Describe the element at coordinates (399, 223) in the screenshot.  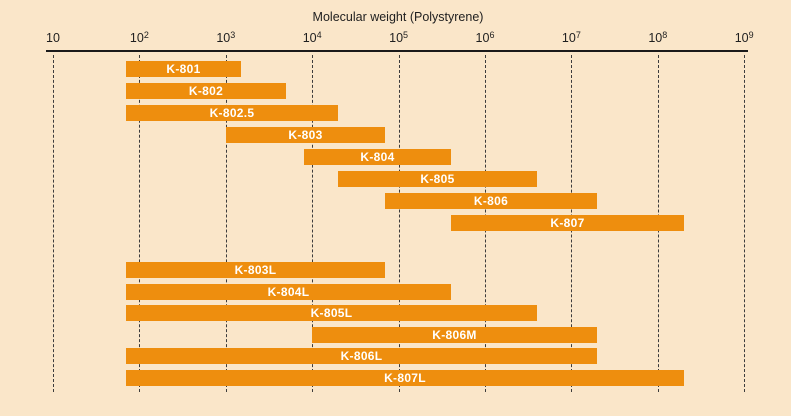
I see `gridline-10e5` at that location.